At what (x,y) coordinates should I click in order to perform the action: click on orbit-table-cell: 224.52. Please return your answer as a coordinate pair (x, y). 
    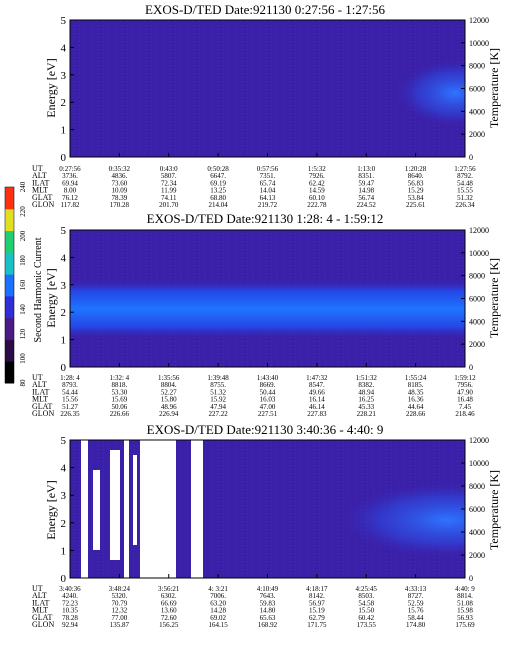
    Looking at the image, I should click on (367, 205).